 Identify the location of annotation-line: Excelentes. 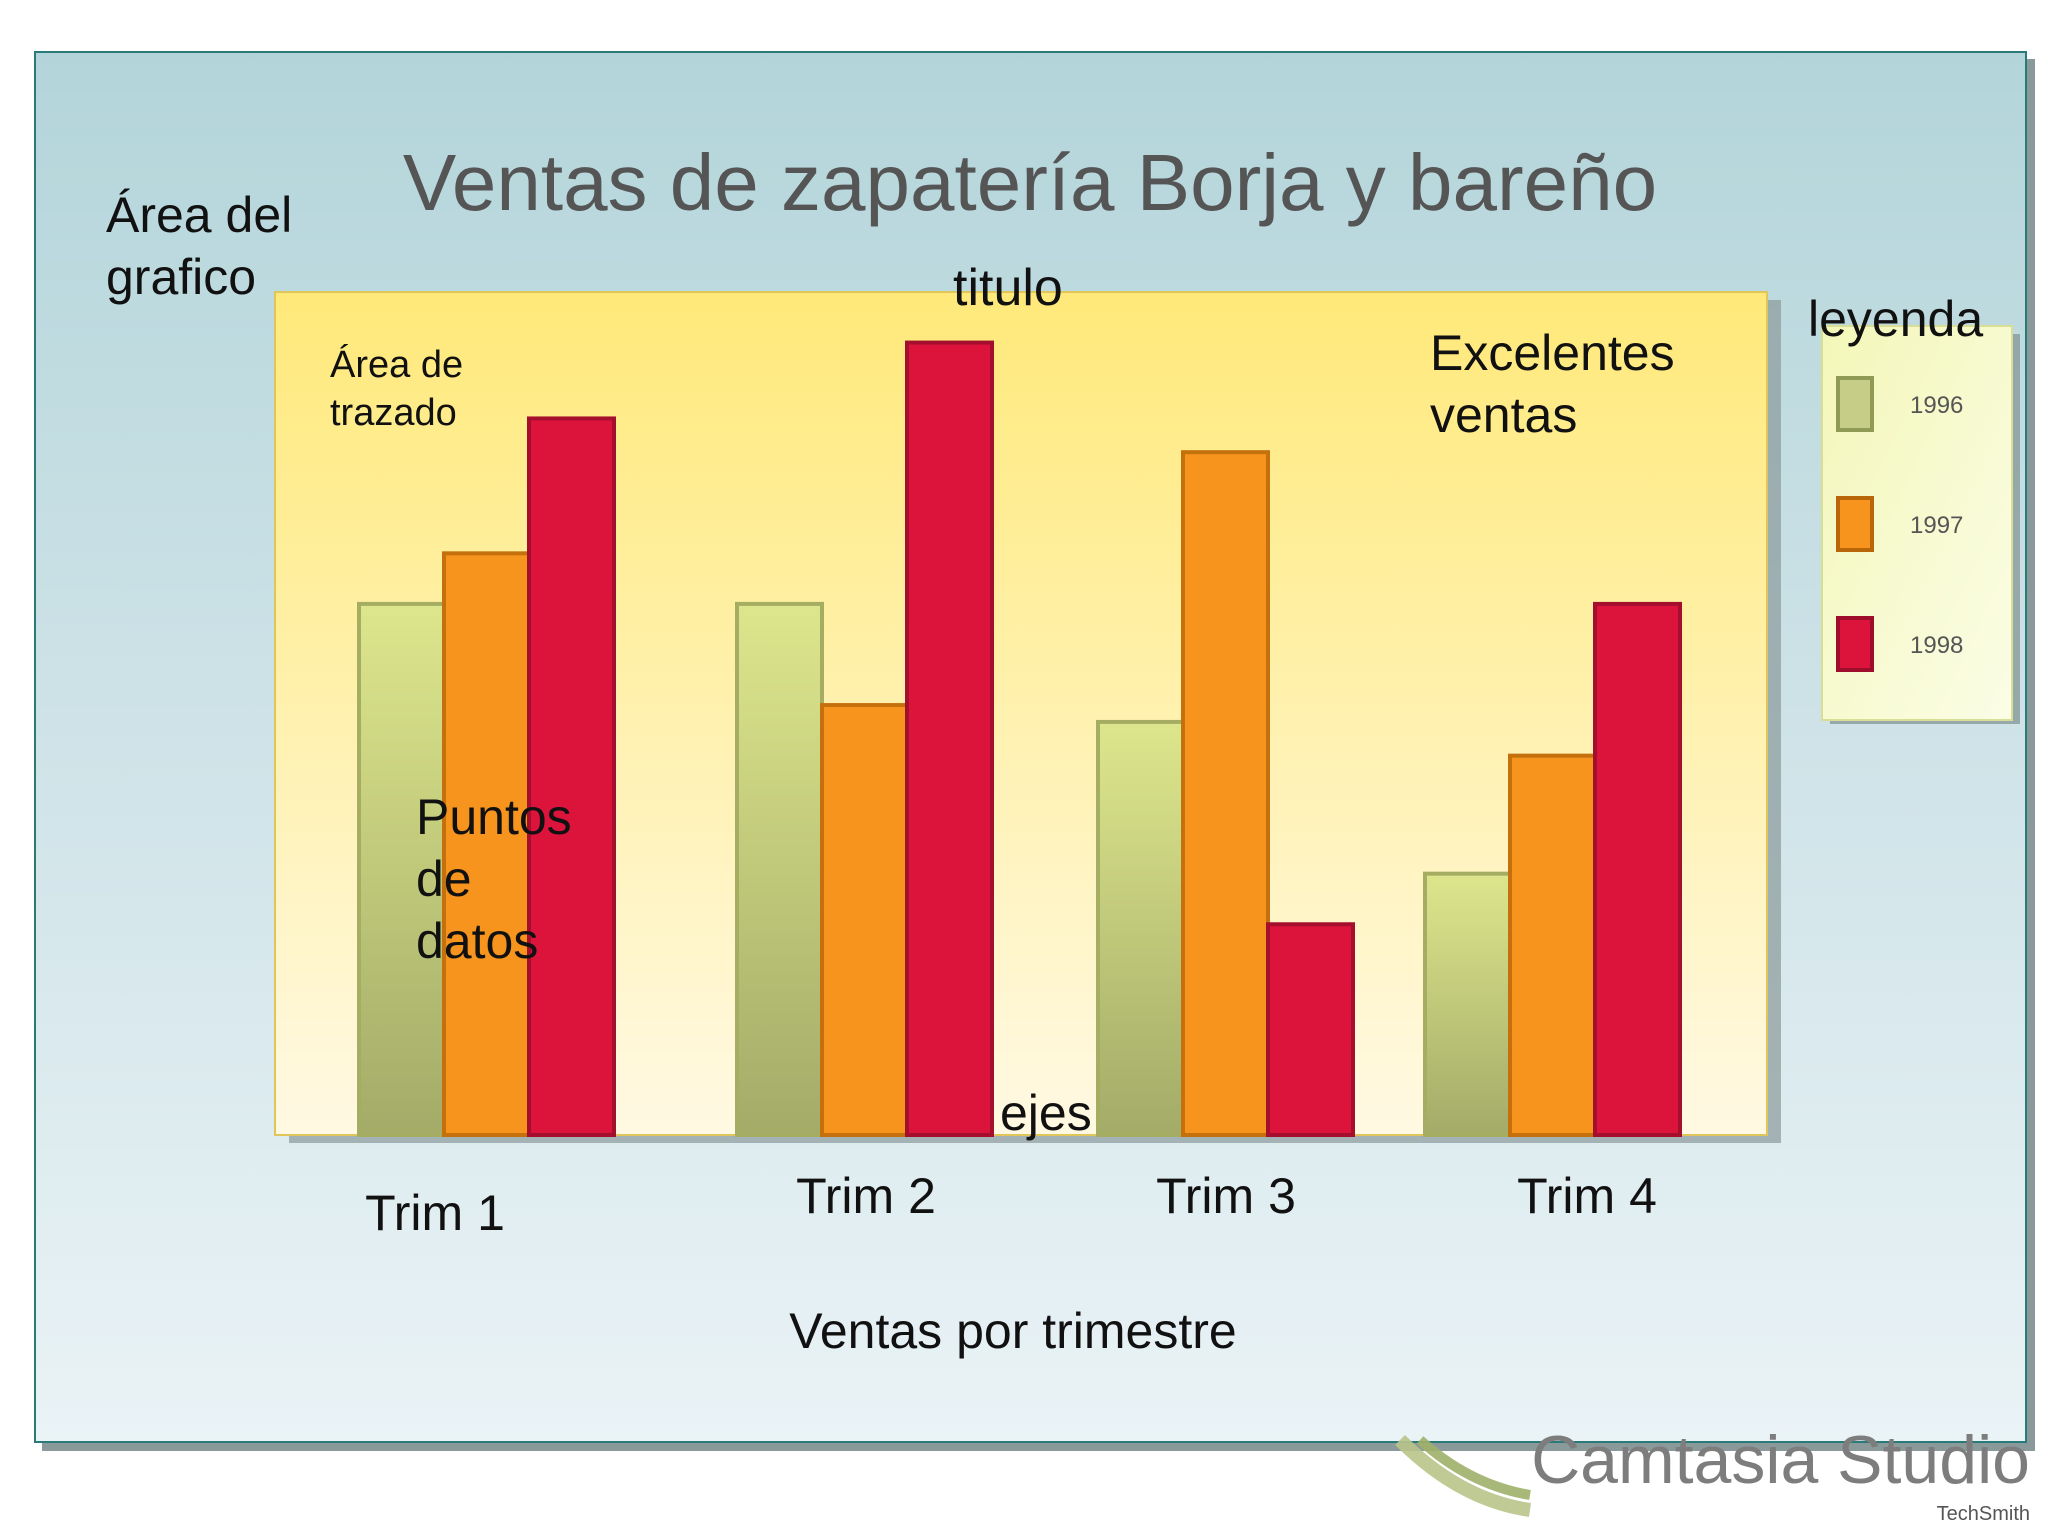
(1552, 353).